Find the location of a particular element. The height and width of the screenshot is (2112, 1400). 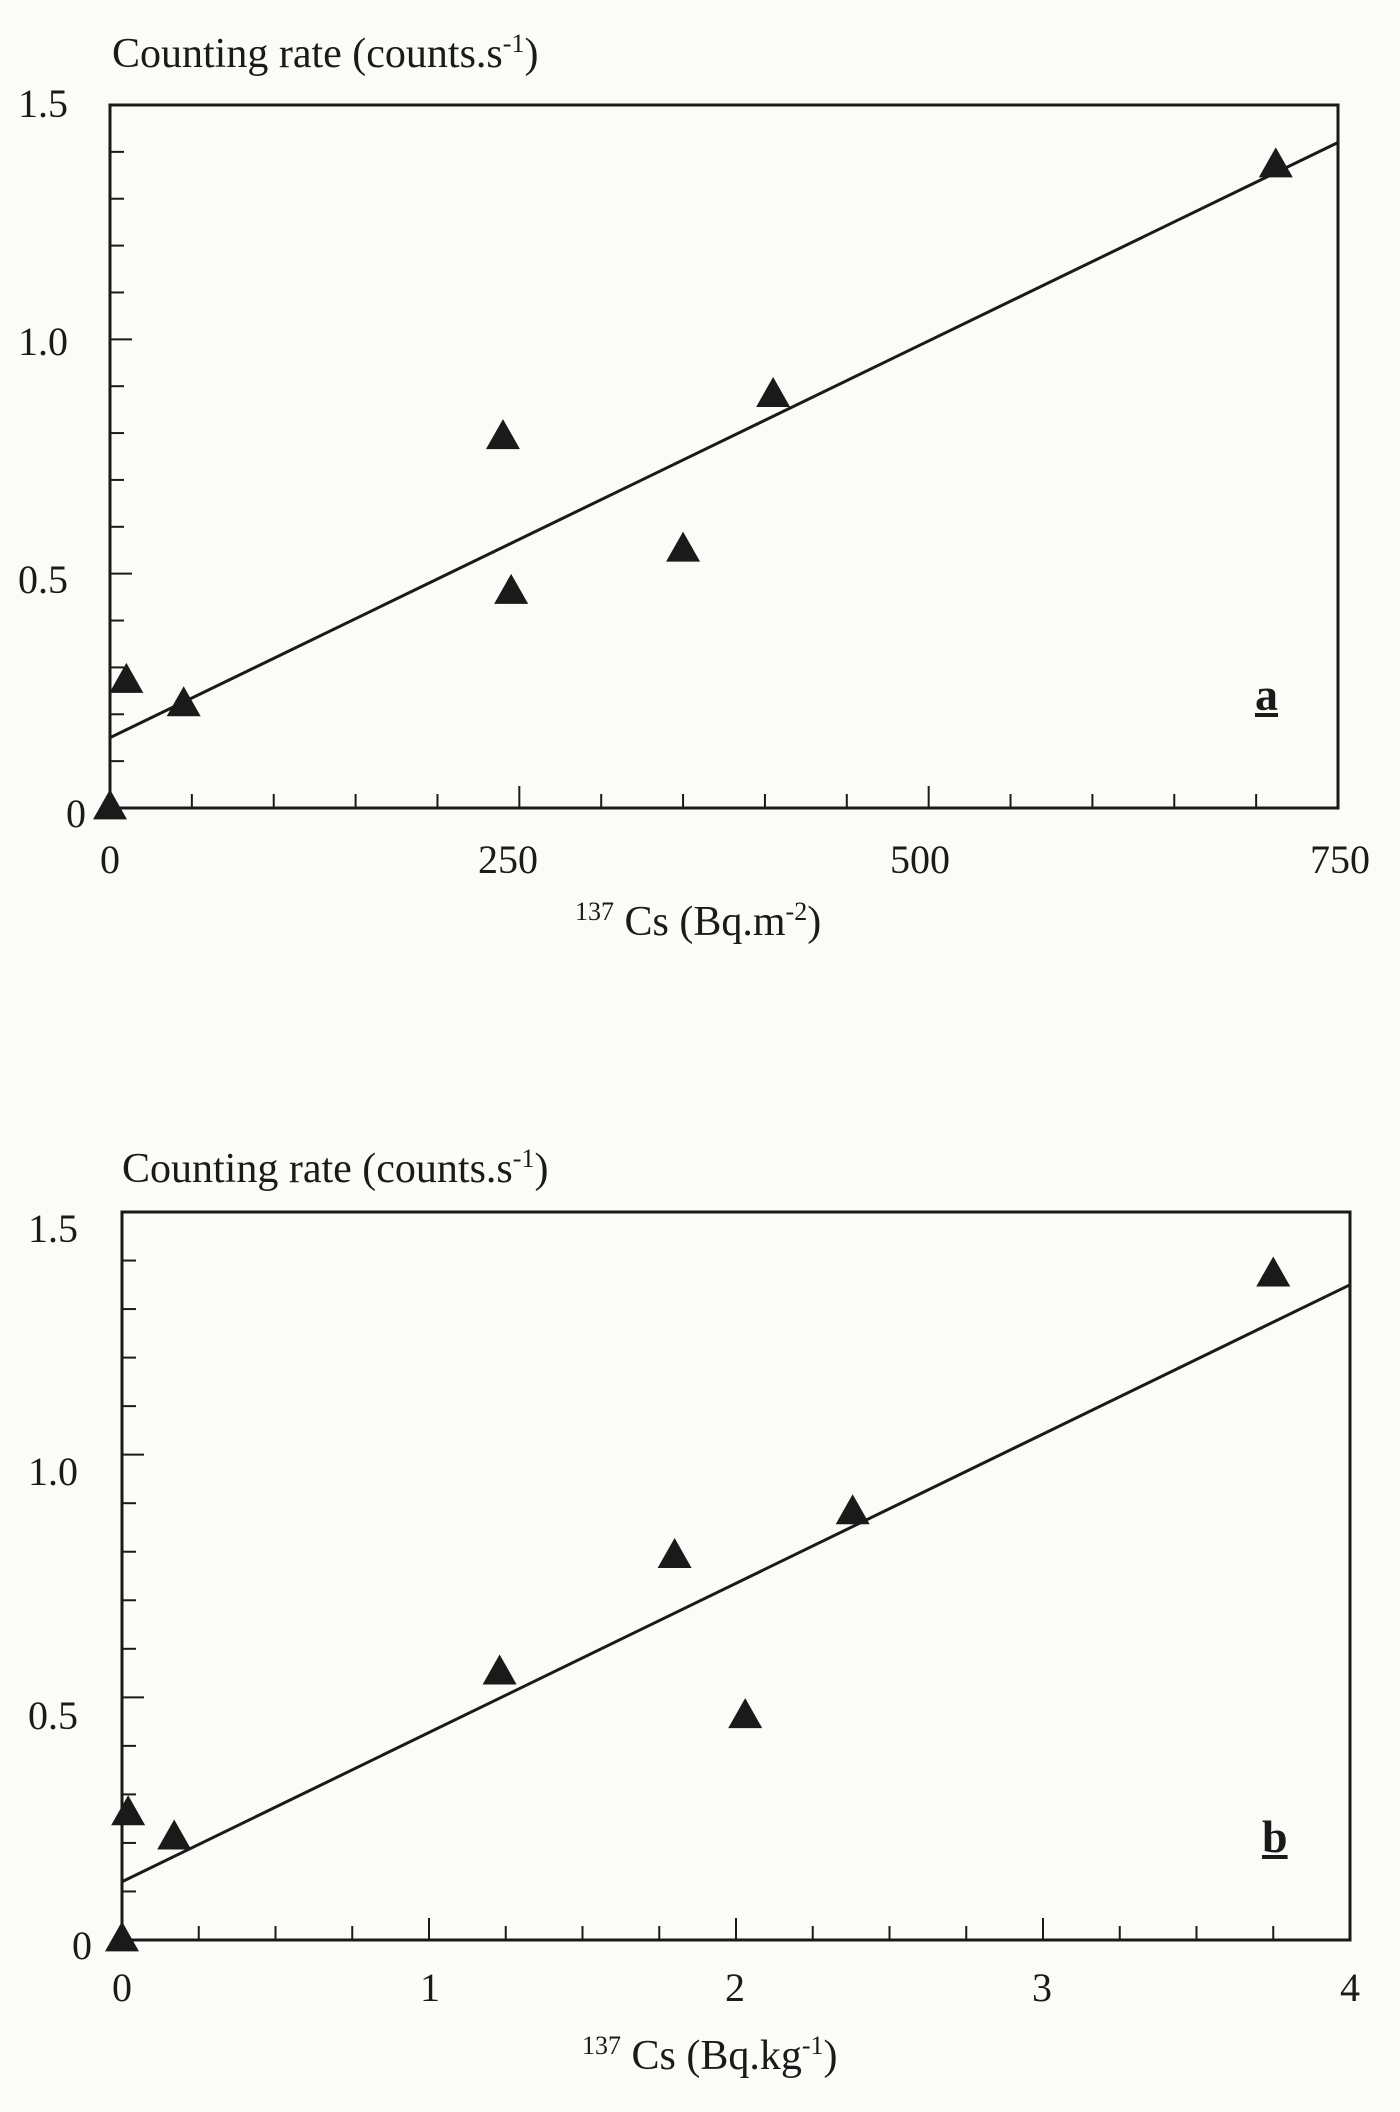

x-axis-title-a: 137 Cs (Bq.m-2) is located at coordinates (698, 922).